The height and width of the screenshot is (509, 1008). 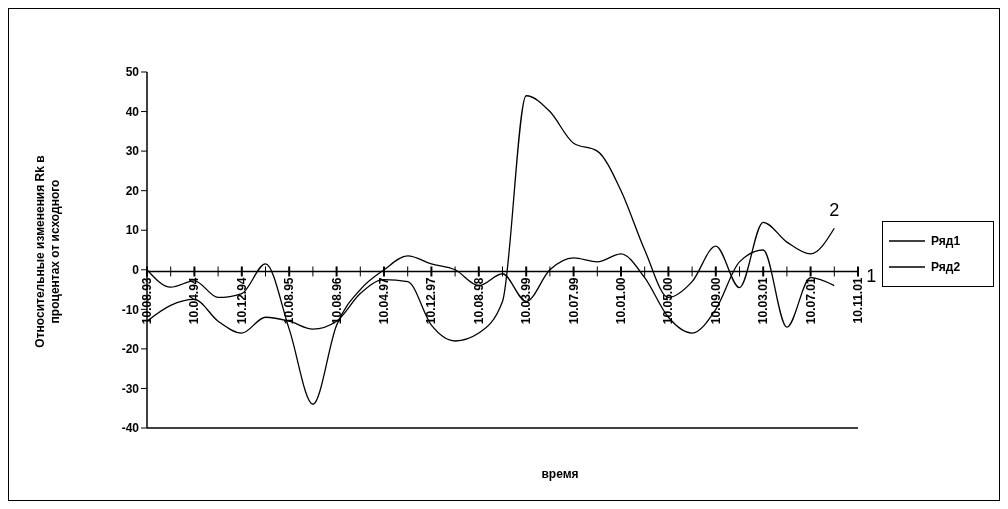 I want to click on x-axis-title: время, so click(x=560, y=474).